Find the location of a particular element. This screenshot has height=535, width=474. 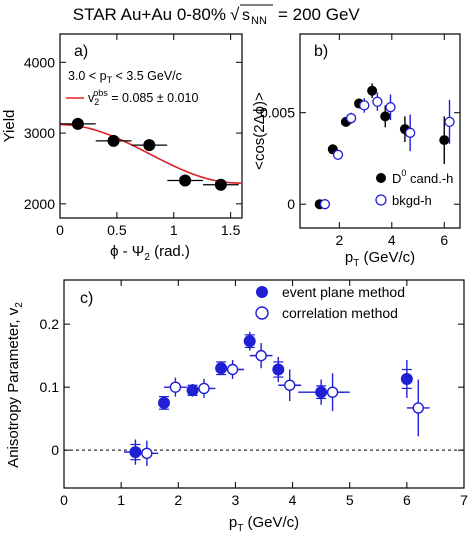

panel-a-x-axis-label: ϕ - Ψ2 (rad.) is located at coordinates (150, 253).